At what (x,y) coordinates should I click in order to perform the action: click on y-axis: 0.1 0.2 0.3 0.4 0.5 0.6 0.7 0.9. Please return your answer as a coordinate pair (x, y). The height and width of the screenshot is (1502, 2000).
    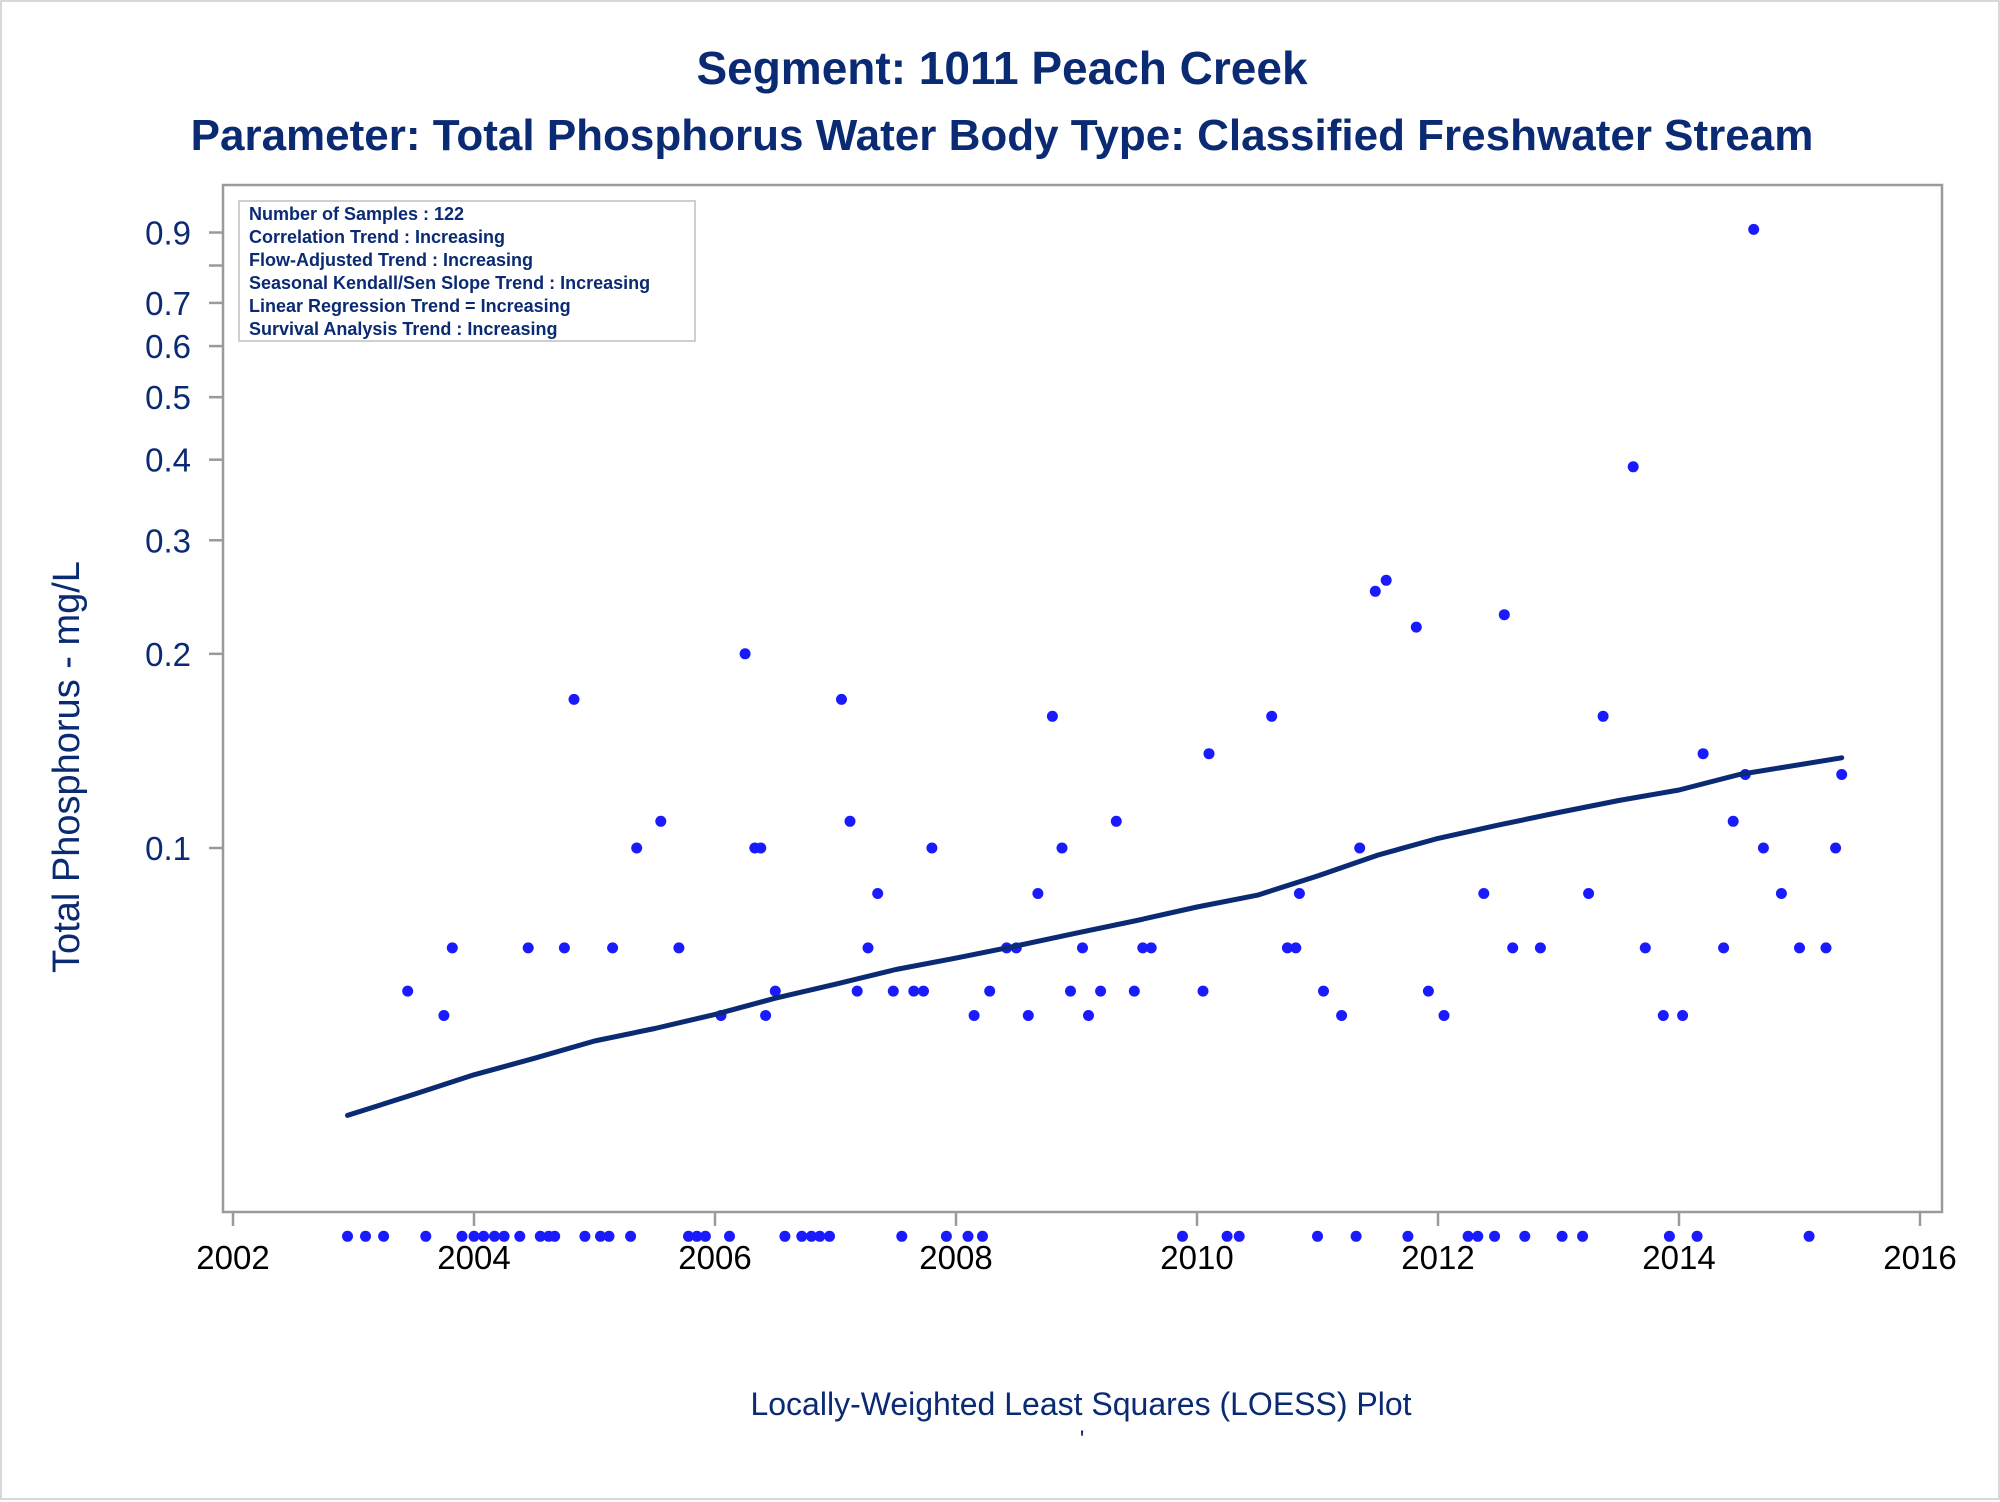
    Looking at the image, I should click on (184, 541).